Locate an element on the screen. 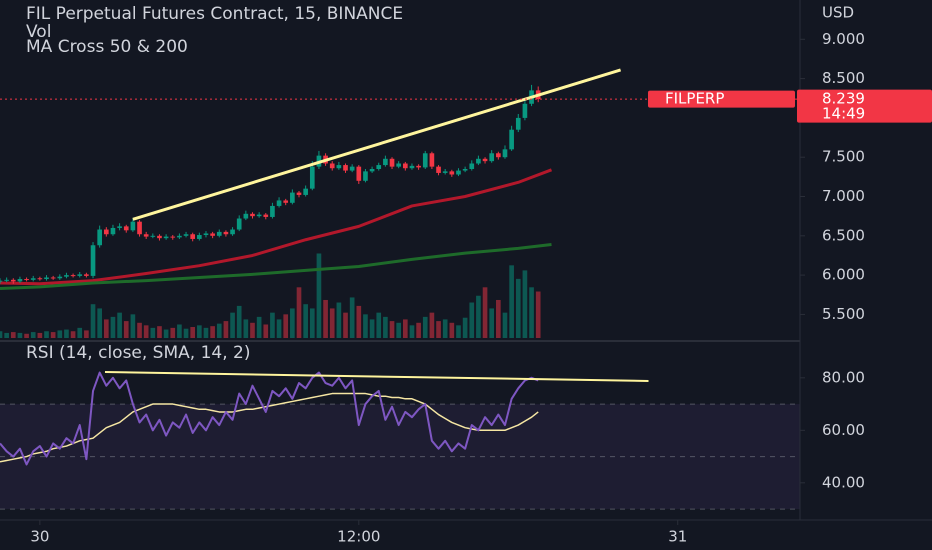  price-tag is located at coordinates (864, 106).